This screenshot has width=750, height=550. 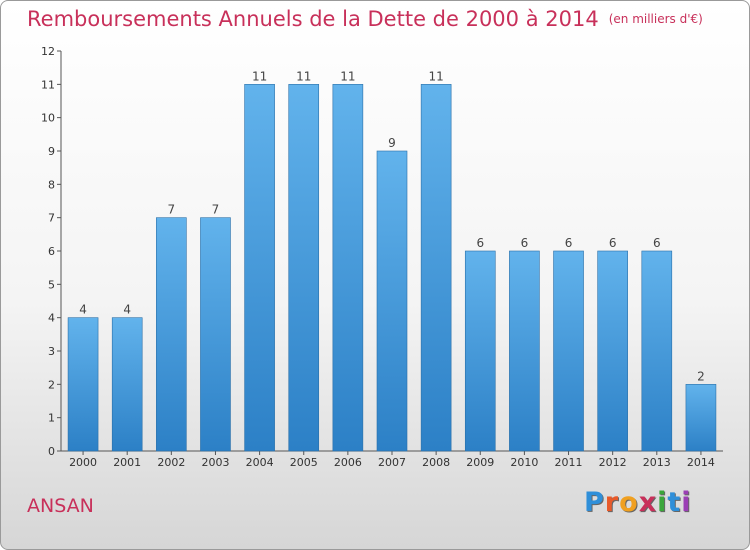 What do you see at coordinates (171, 462) in the screenshot?
I see `x-tick-label: 2002` at bounding box center [171, 462].